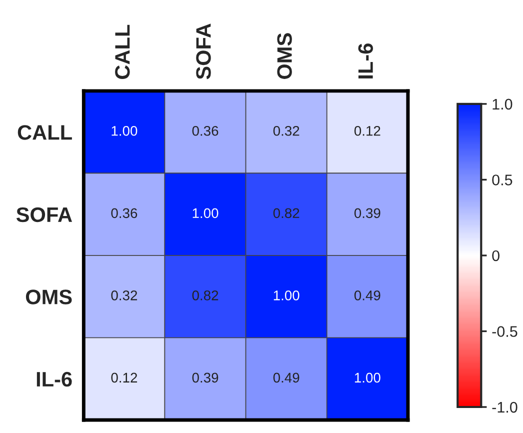 The height and width of the screenshot is (433, 523). Describe the element at coordinates (496, 256) in the screenshot. I see `color-bar-label: 0` at that location.